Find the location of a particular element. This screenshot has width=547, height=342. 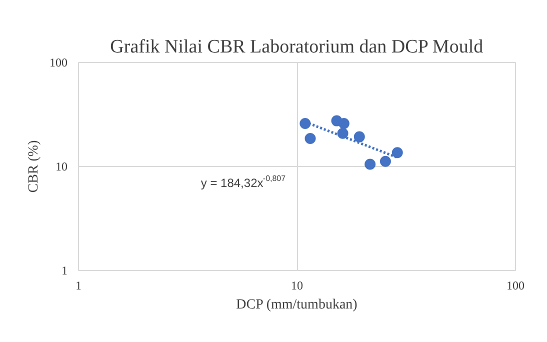

y-tick-label: 10 is located at coordinates (62, 167).